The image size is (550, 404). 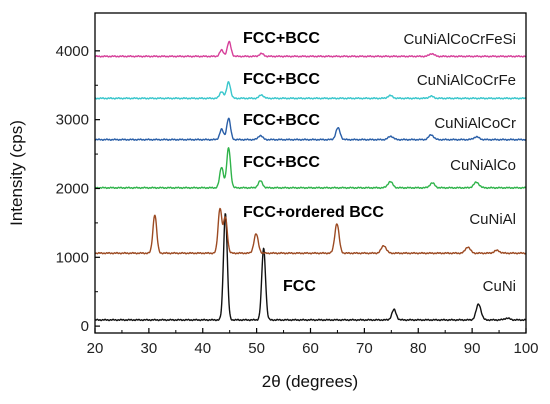 I want to click on x-tick-label: 60, so click(x=310, y=348).